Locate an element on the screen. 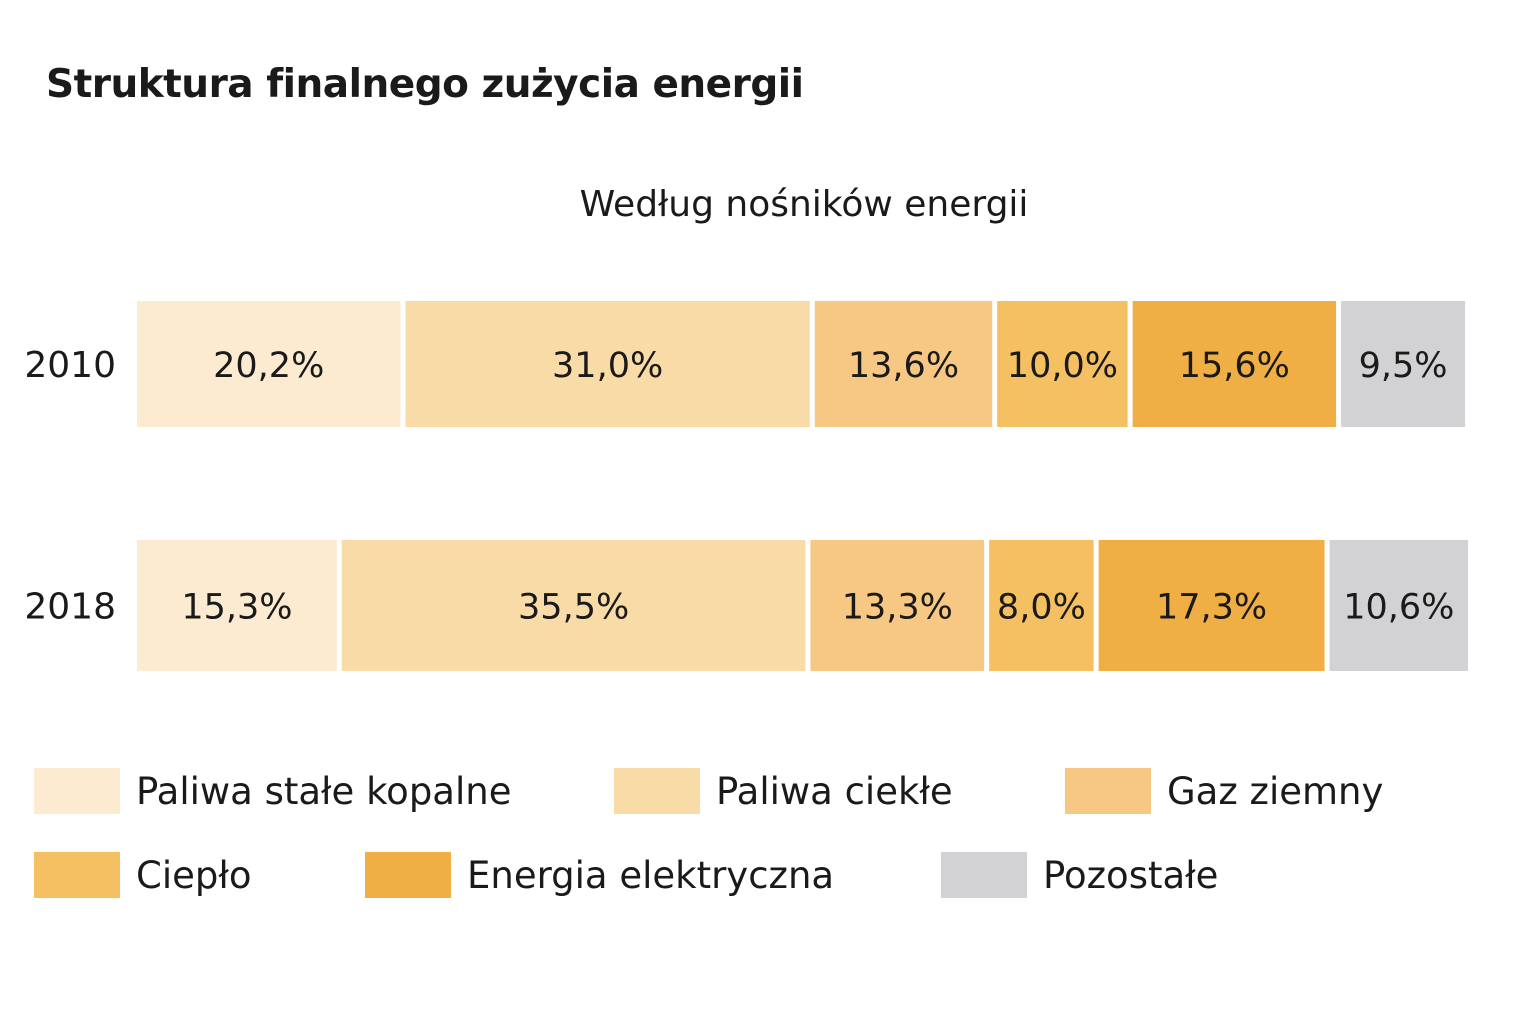 This screenshot has height=1030, width=1532. data-label-2018-2: 35,5% is located at coordinates (573, 608).